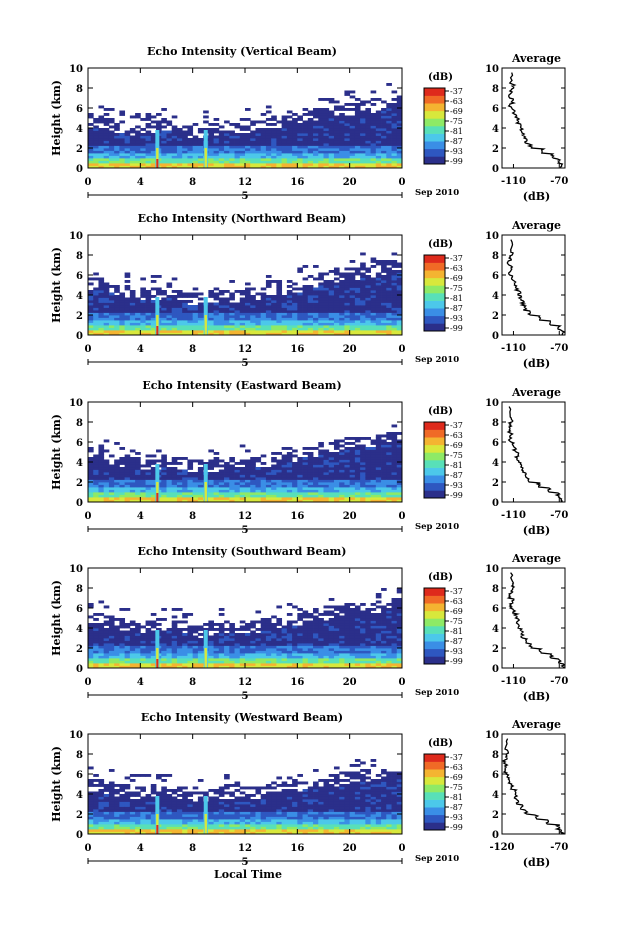 Image resolution: width=620 pixels, height=929 pixels. I want to click on colorbar-tick-label: -37, so click(456, 757).